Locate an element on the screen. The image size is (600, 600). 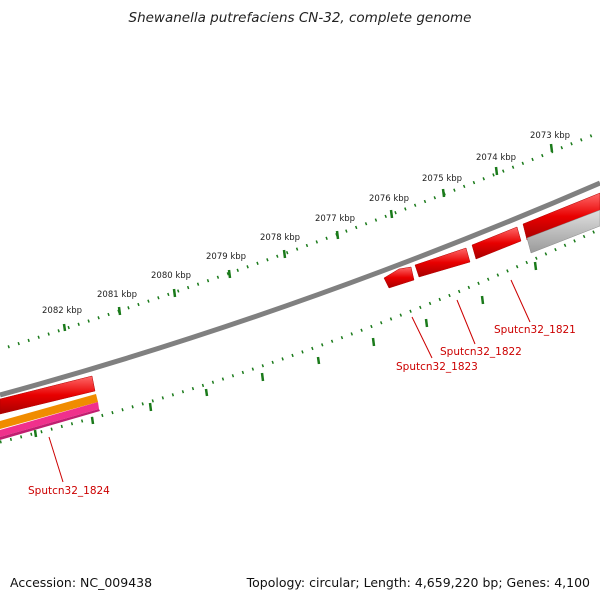
scale-label: 2080 kbp is located at coordinates (171, 276).